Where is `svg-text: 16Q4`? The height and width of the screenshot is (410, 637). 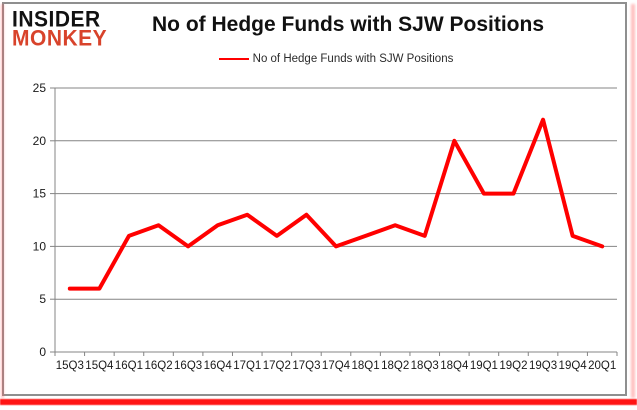 svg-text: 16Q4 is located at coordinates (218, 366).